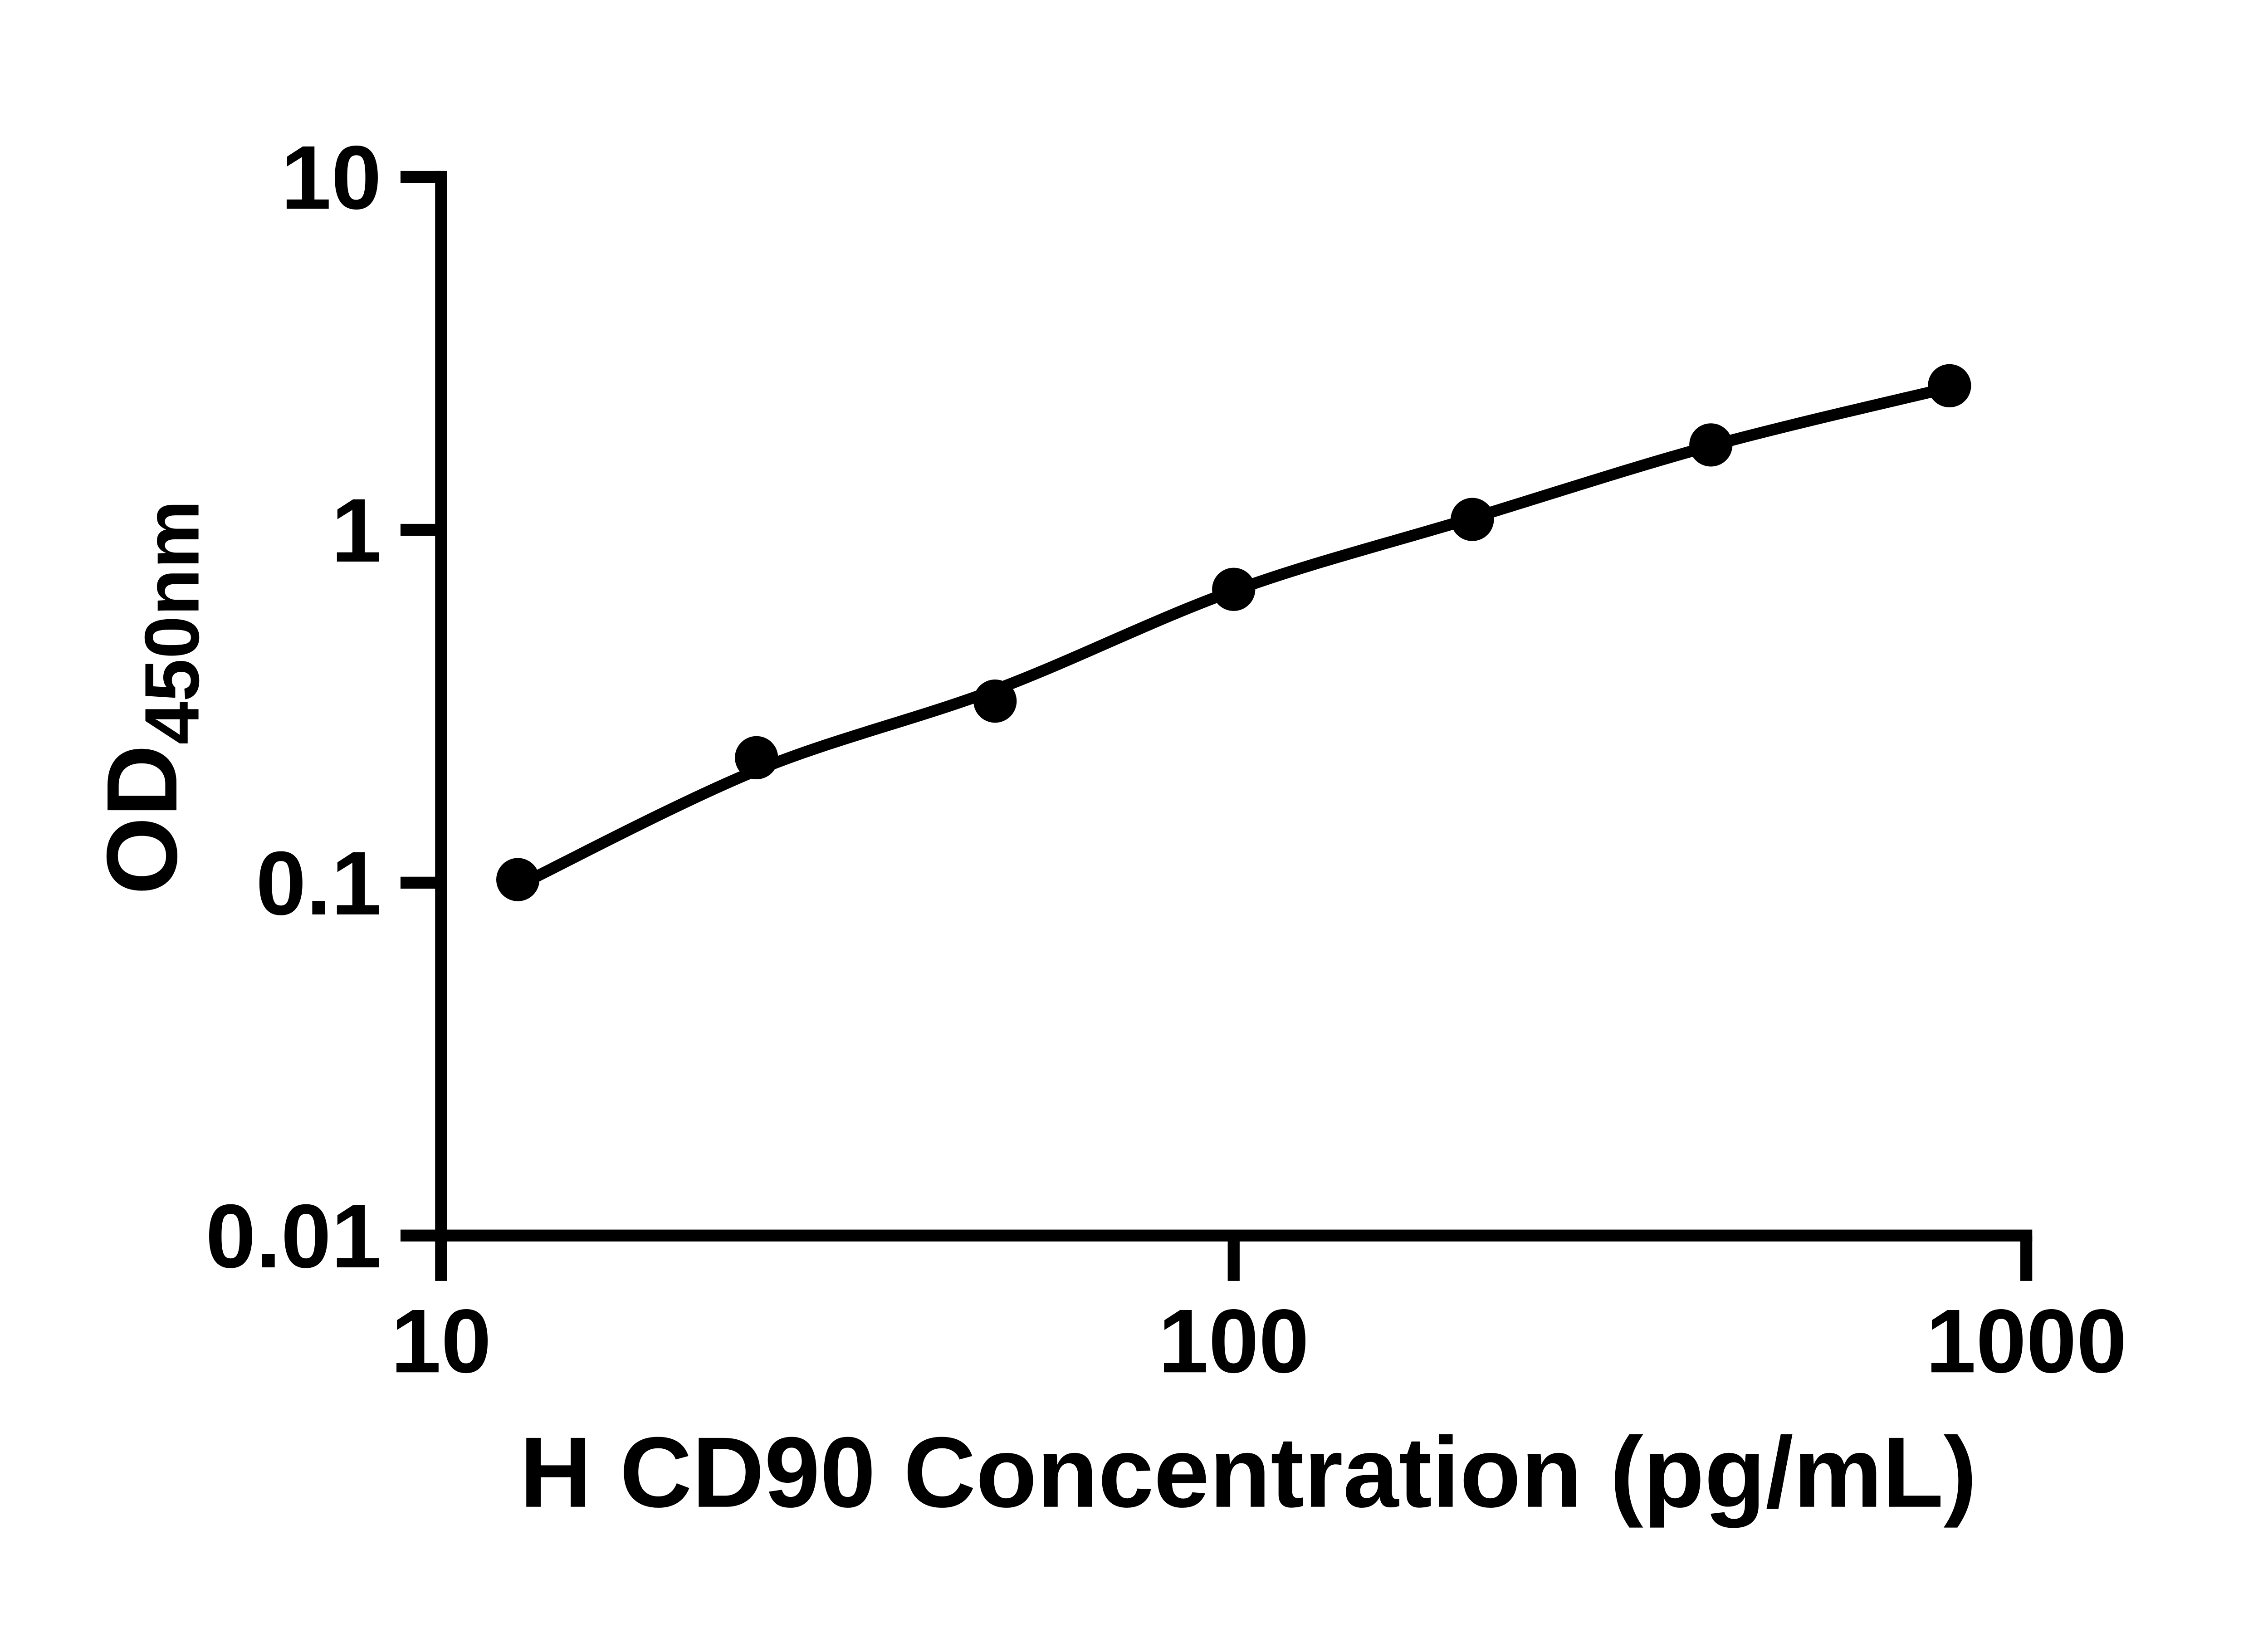 This screenshot has height=1633, width=2268. What do you see at coordinates (293, 1236) in the screenshot?
I see `y-tick-label: 0.01` at bounding box center [293, 1236].